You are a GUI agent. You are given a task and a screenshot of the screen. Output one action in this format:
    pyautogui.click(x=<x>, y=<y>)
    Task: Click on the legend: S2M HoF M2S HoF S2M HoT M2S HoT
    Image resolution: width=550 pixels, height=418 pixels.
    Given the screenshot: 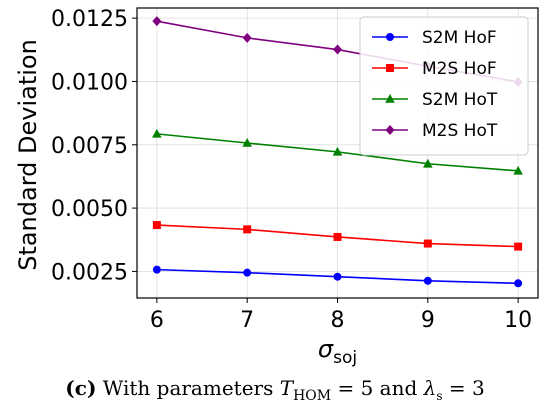 What is the action you would take?
    pyautogui.click(x=444, y=86)
    